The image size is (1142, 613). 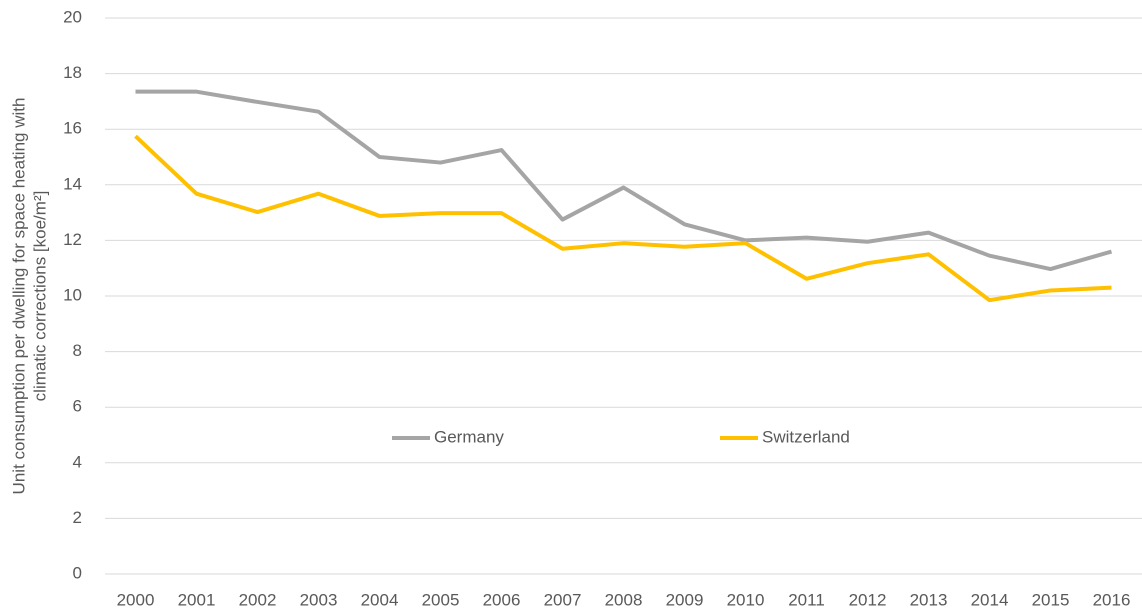 I want to click on y-tick-label: 14, so click(x=72, y=183).